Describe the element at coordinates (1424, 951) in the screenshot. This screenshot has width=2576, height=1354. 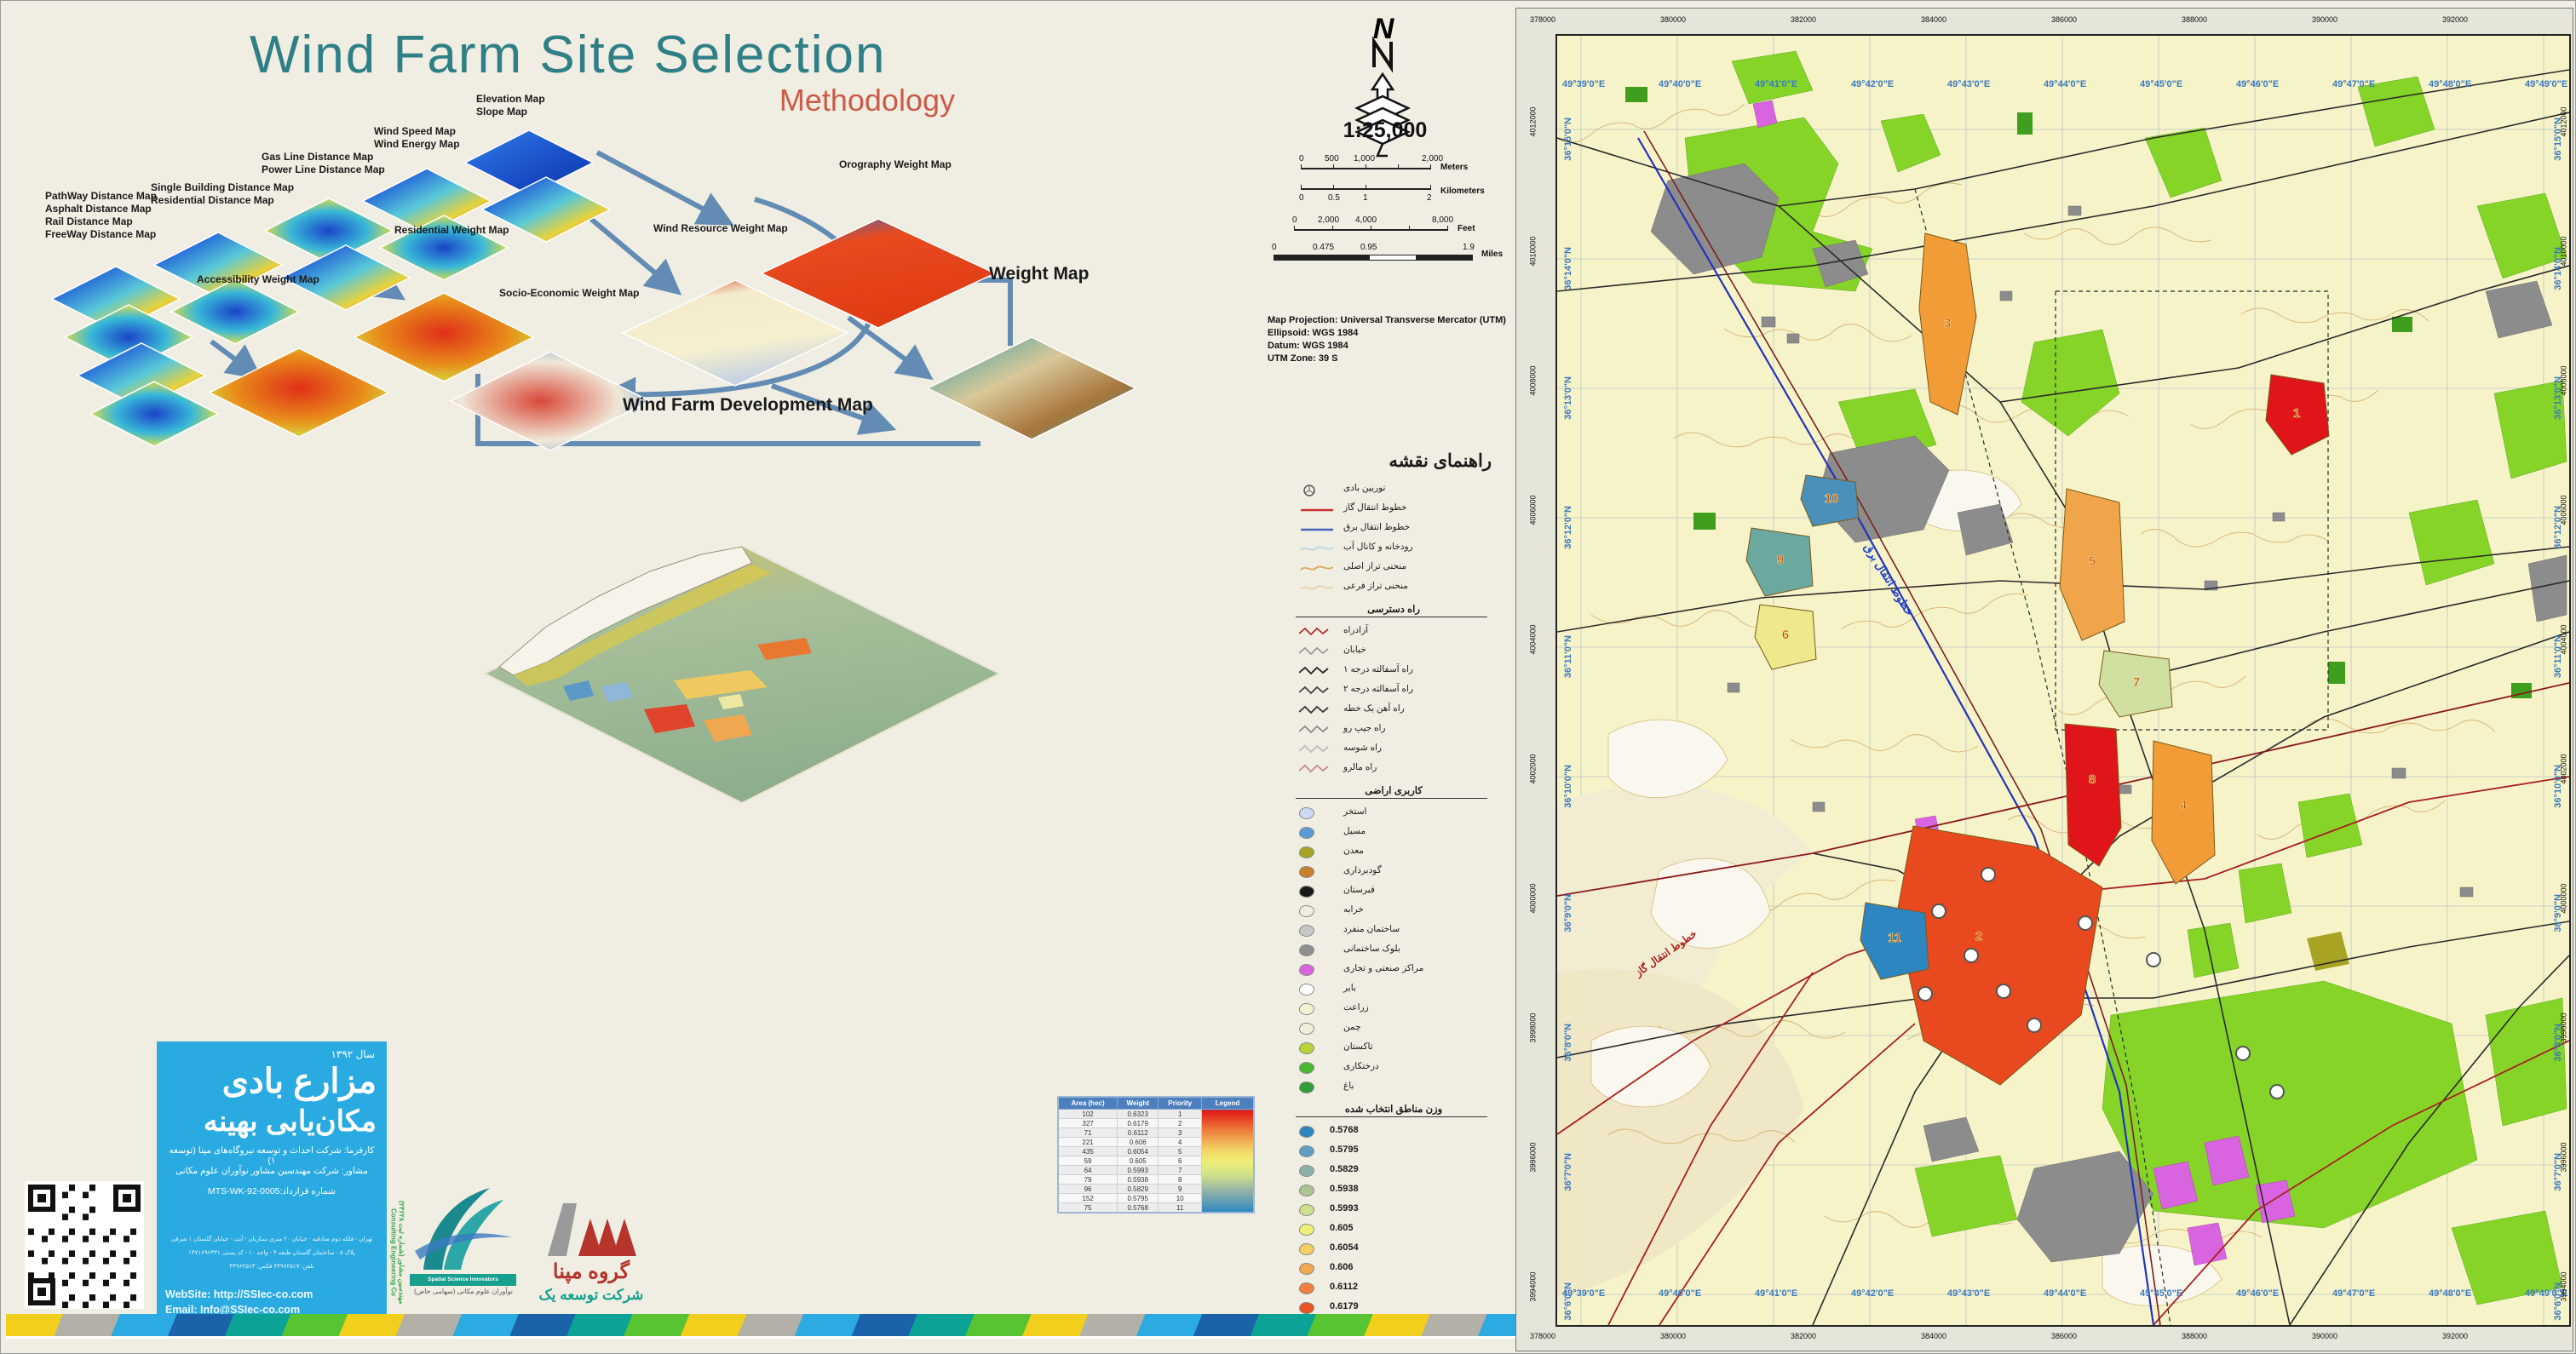
I see `legend-landuse-item: بلوک ساختمانی` at that location.